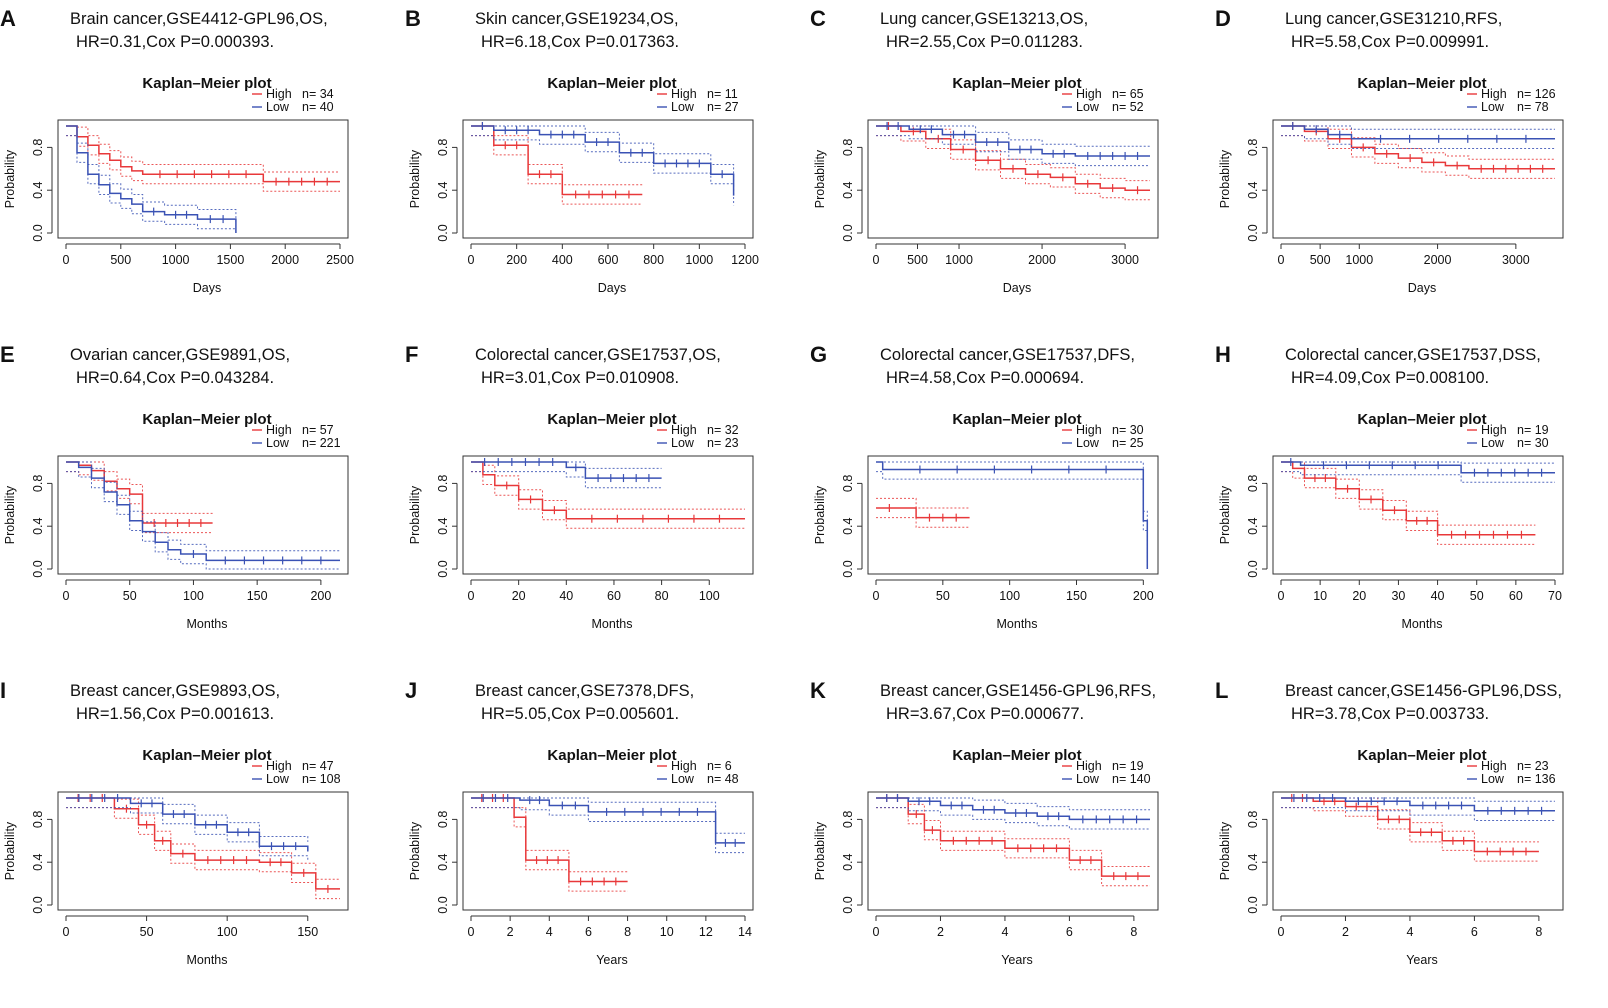 This screenshot has height=1008, width=1608. What do you see at coordinates (175, 42) in the screenshot?
I see `caption-line2: HR=0.31,Cox P=0.000393.` at bounding box center [175, 42].